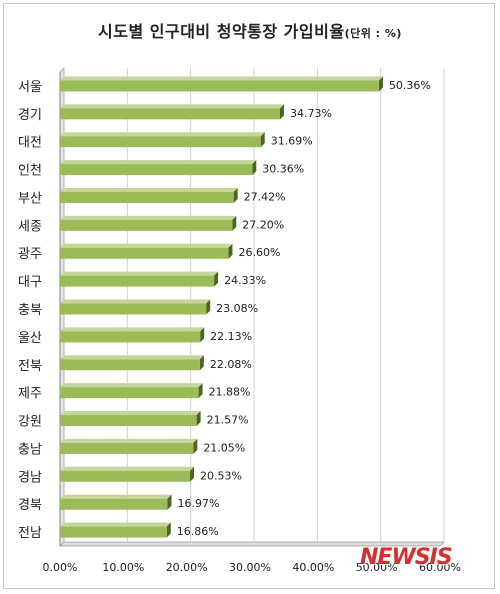 The height and width of the screenshot is (594, 500). I want to click on data-label: 27.42%, so click(265, 196).